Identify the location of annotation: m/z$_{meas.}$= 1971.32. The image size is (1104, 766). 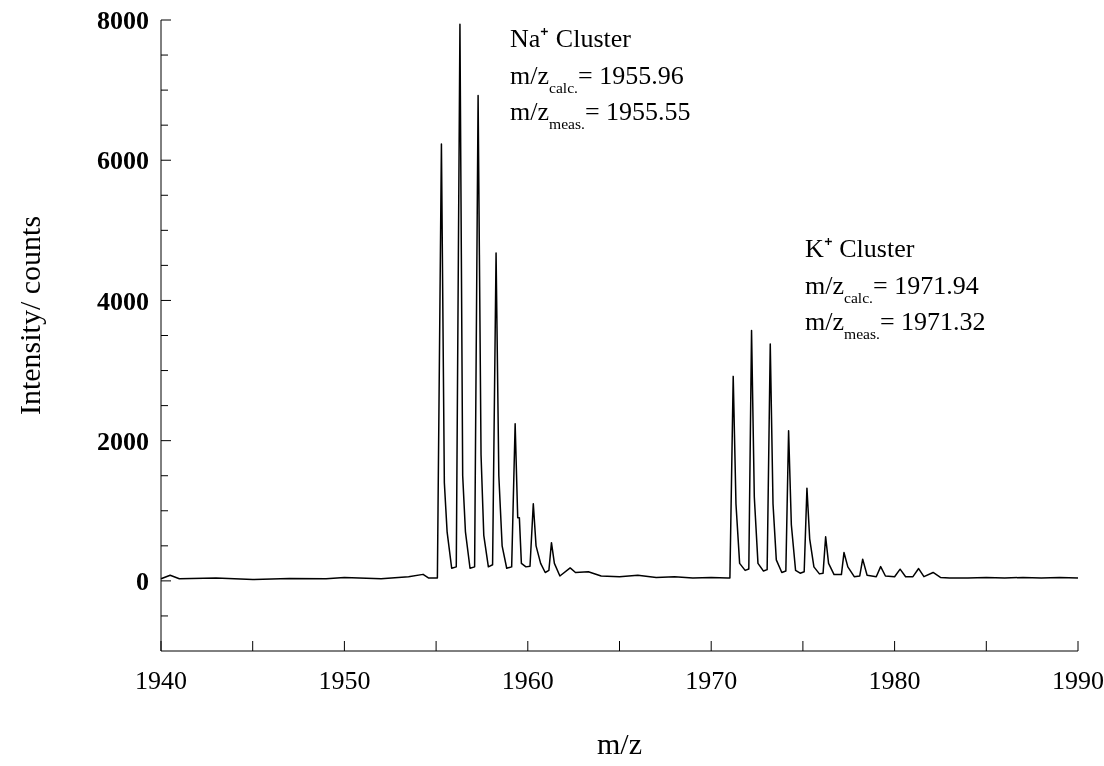
(895, 324).